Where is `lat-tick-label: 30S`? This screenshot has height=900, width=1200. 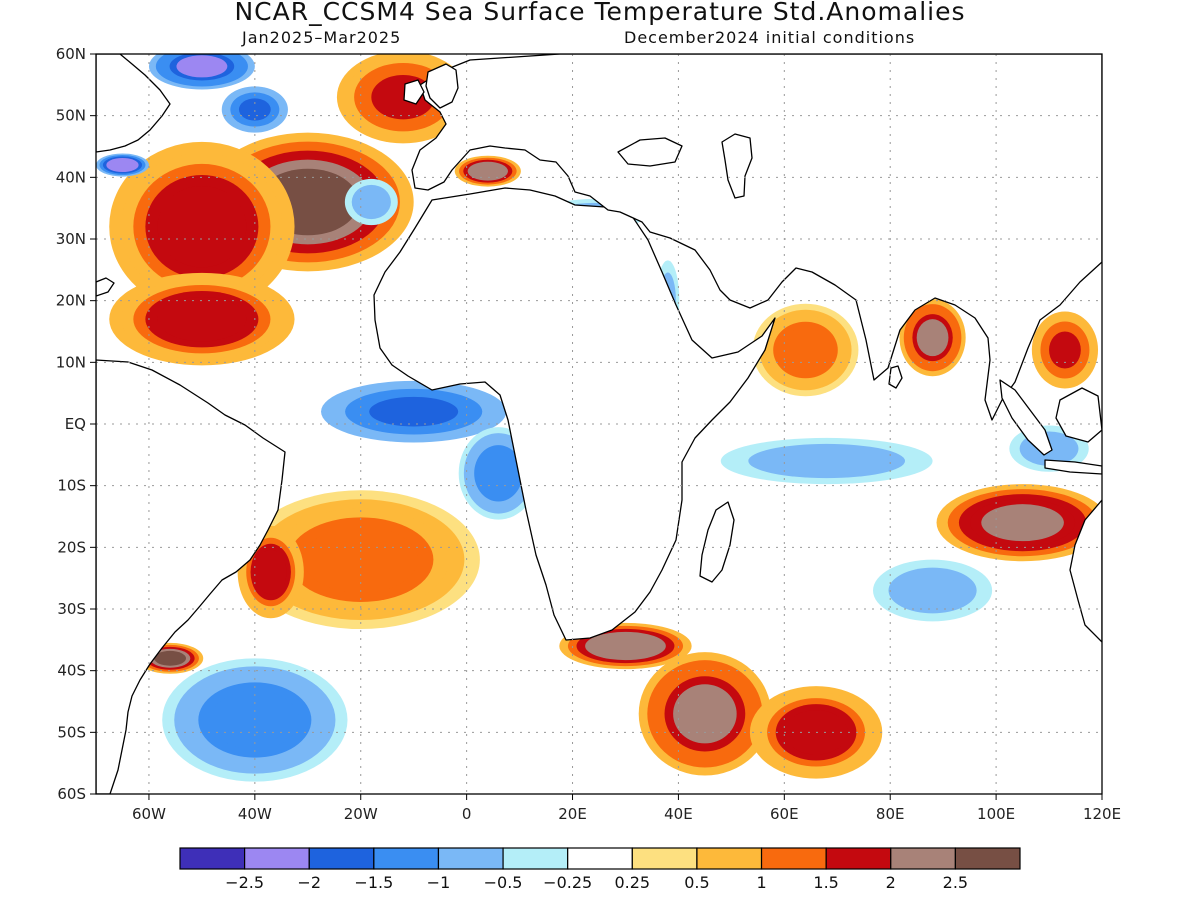 lat-tick-label: 30S is located at coordinates (71, 609).